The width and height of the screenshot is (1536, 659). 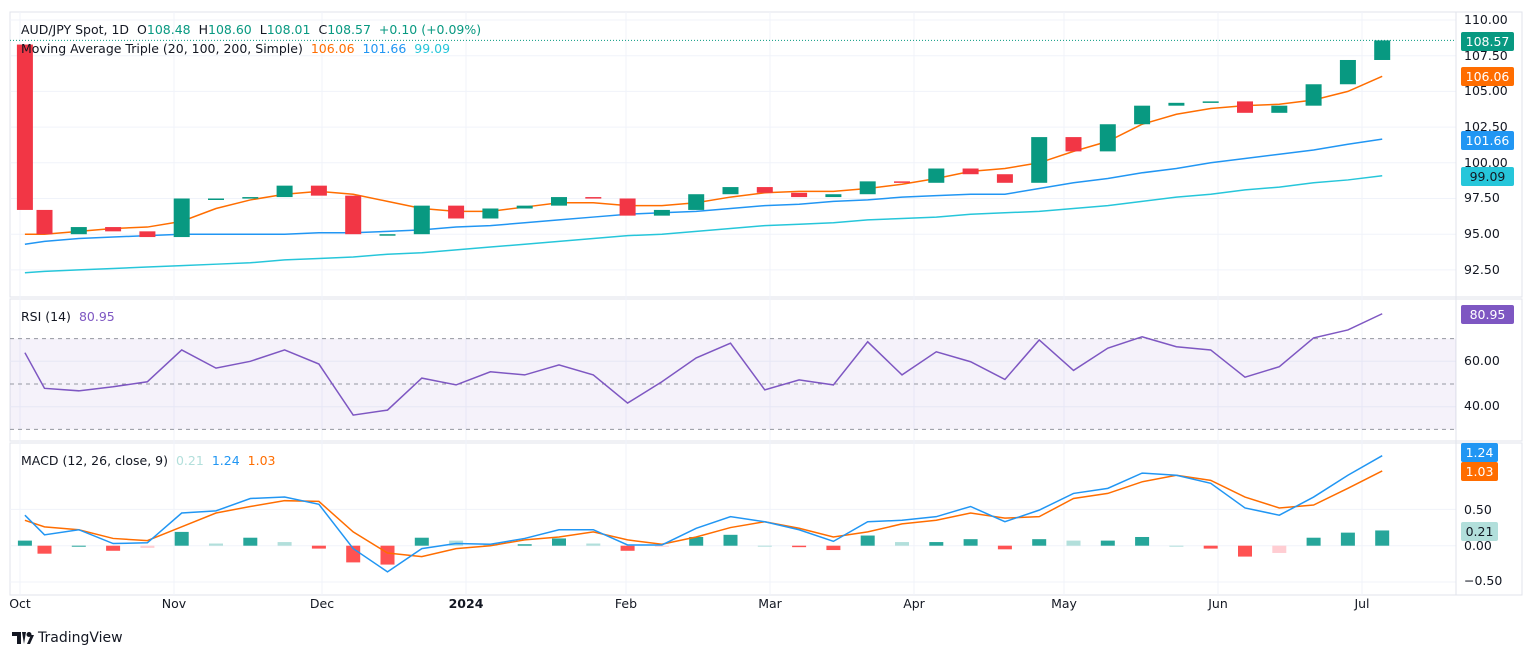 I want to click on high-value: H108.60, so click(x=225, y=29).